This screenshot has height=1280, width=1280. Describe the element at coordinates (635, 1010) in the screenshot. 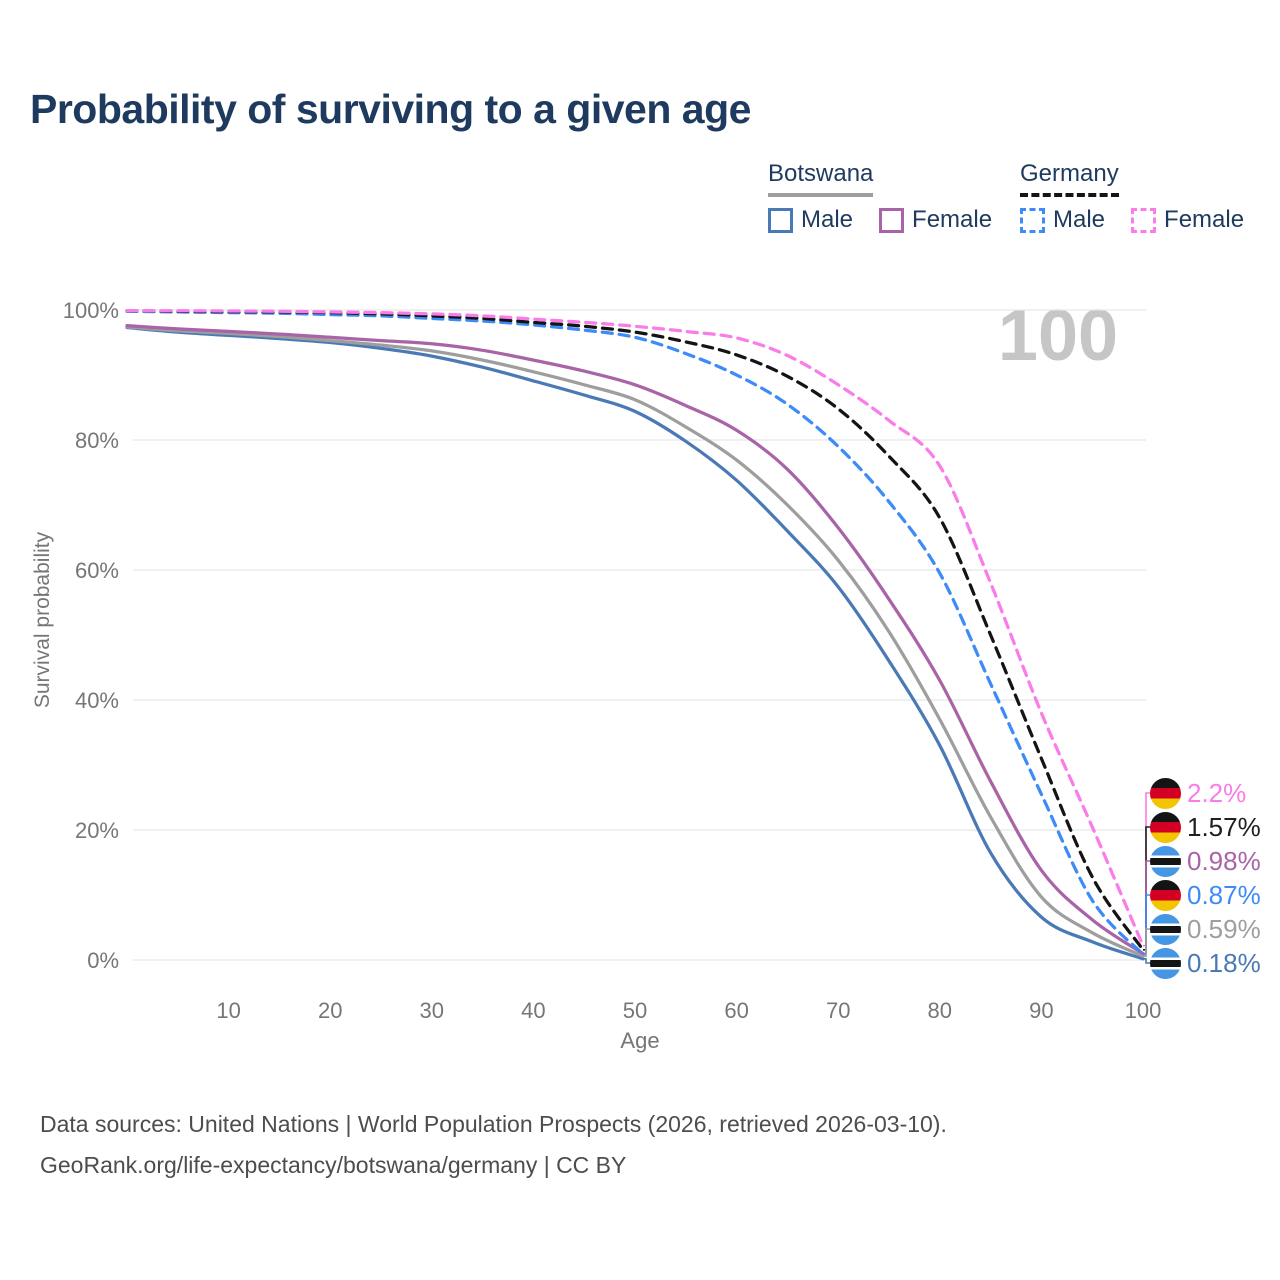

I see `x-tick-label: 50` at that location.